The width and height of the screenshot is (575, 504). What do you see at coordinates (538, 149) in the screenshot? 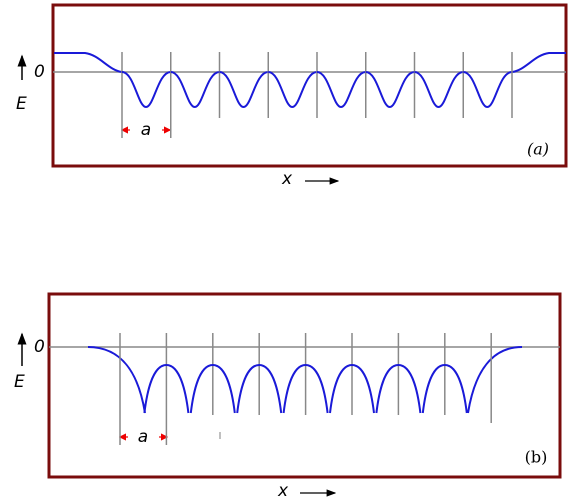
I see `panel-label: (a)` at bounding box center [538, 149].